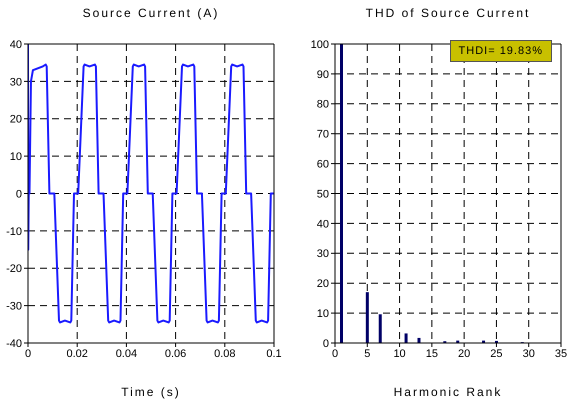 The height and width of the screenshot is (410, 574). What do you see at coordinates (77, 354) in the screenshot?
I see `x-tick-label: 0.02` at bounding box center [77, 354].